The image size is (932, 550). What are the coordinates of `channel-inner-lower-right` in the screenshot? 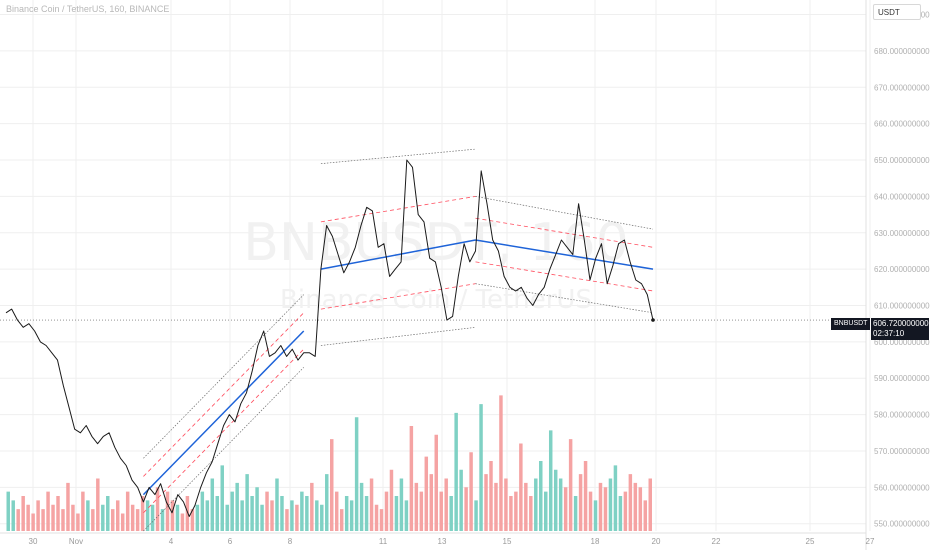 It's located at (564, 276).